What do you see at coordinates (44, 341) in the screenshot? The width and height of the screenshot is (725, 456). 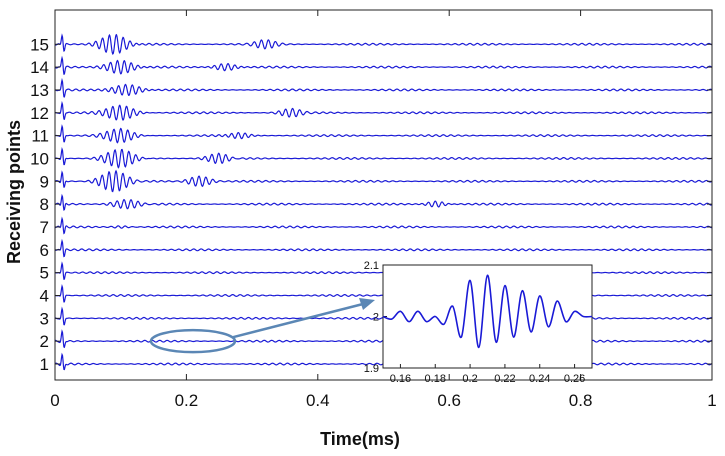 I see `y-tick-label: 2` at bounding box center [44, 341].